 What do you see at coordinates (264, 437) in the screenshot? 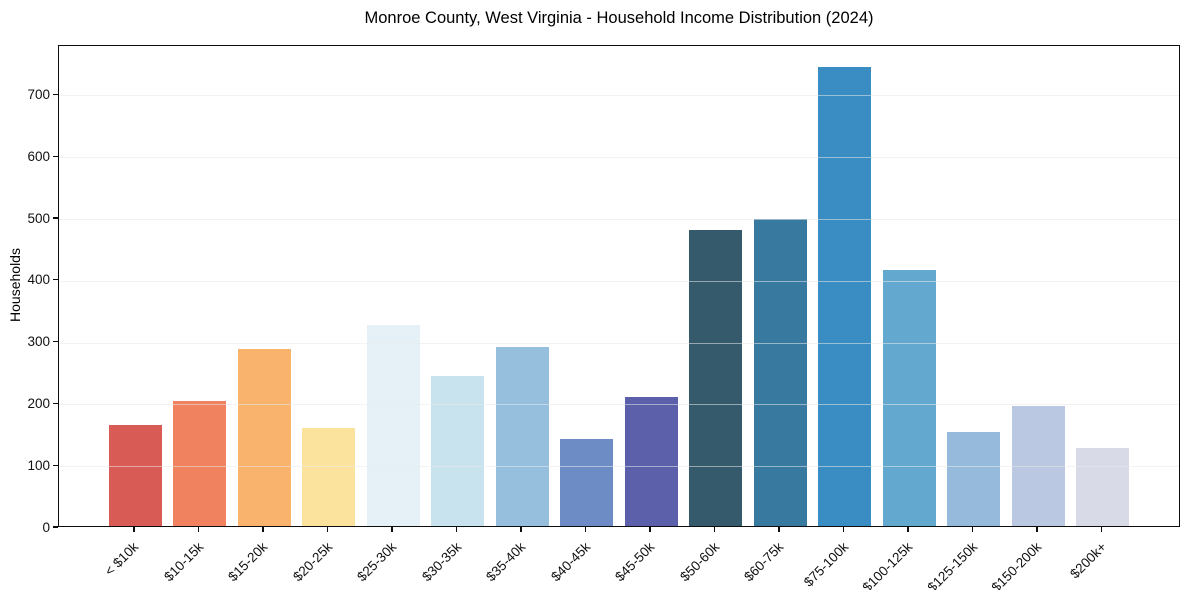
I see `bar-15-20k` at bounding box center [264, 437].